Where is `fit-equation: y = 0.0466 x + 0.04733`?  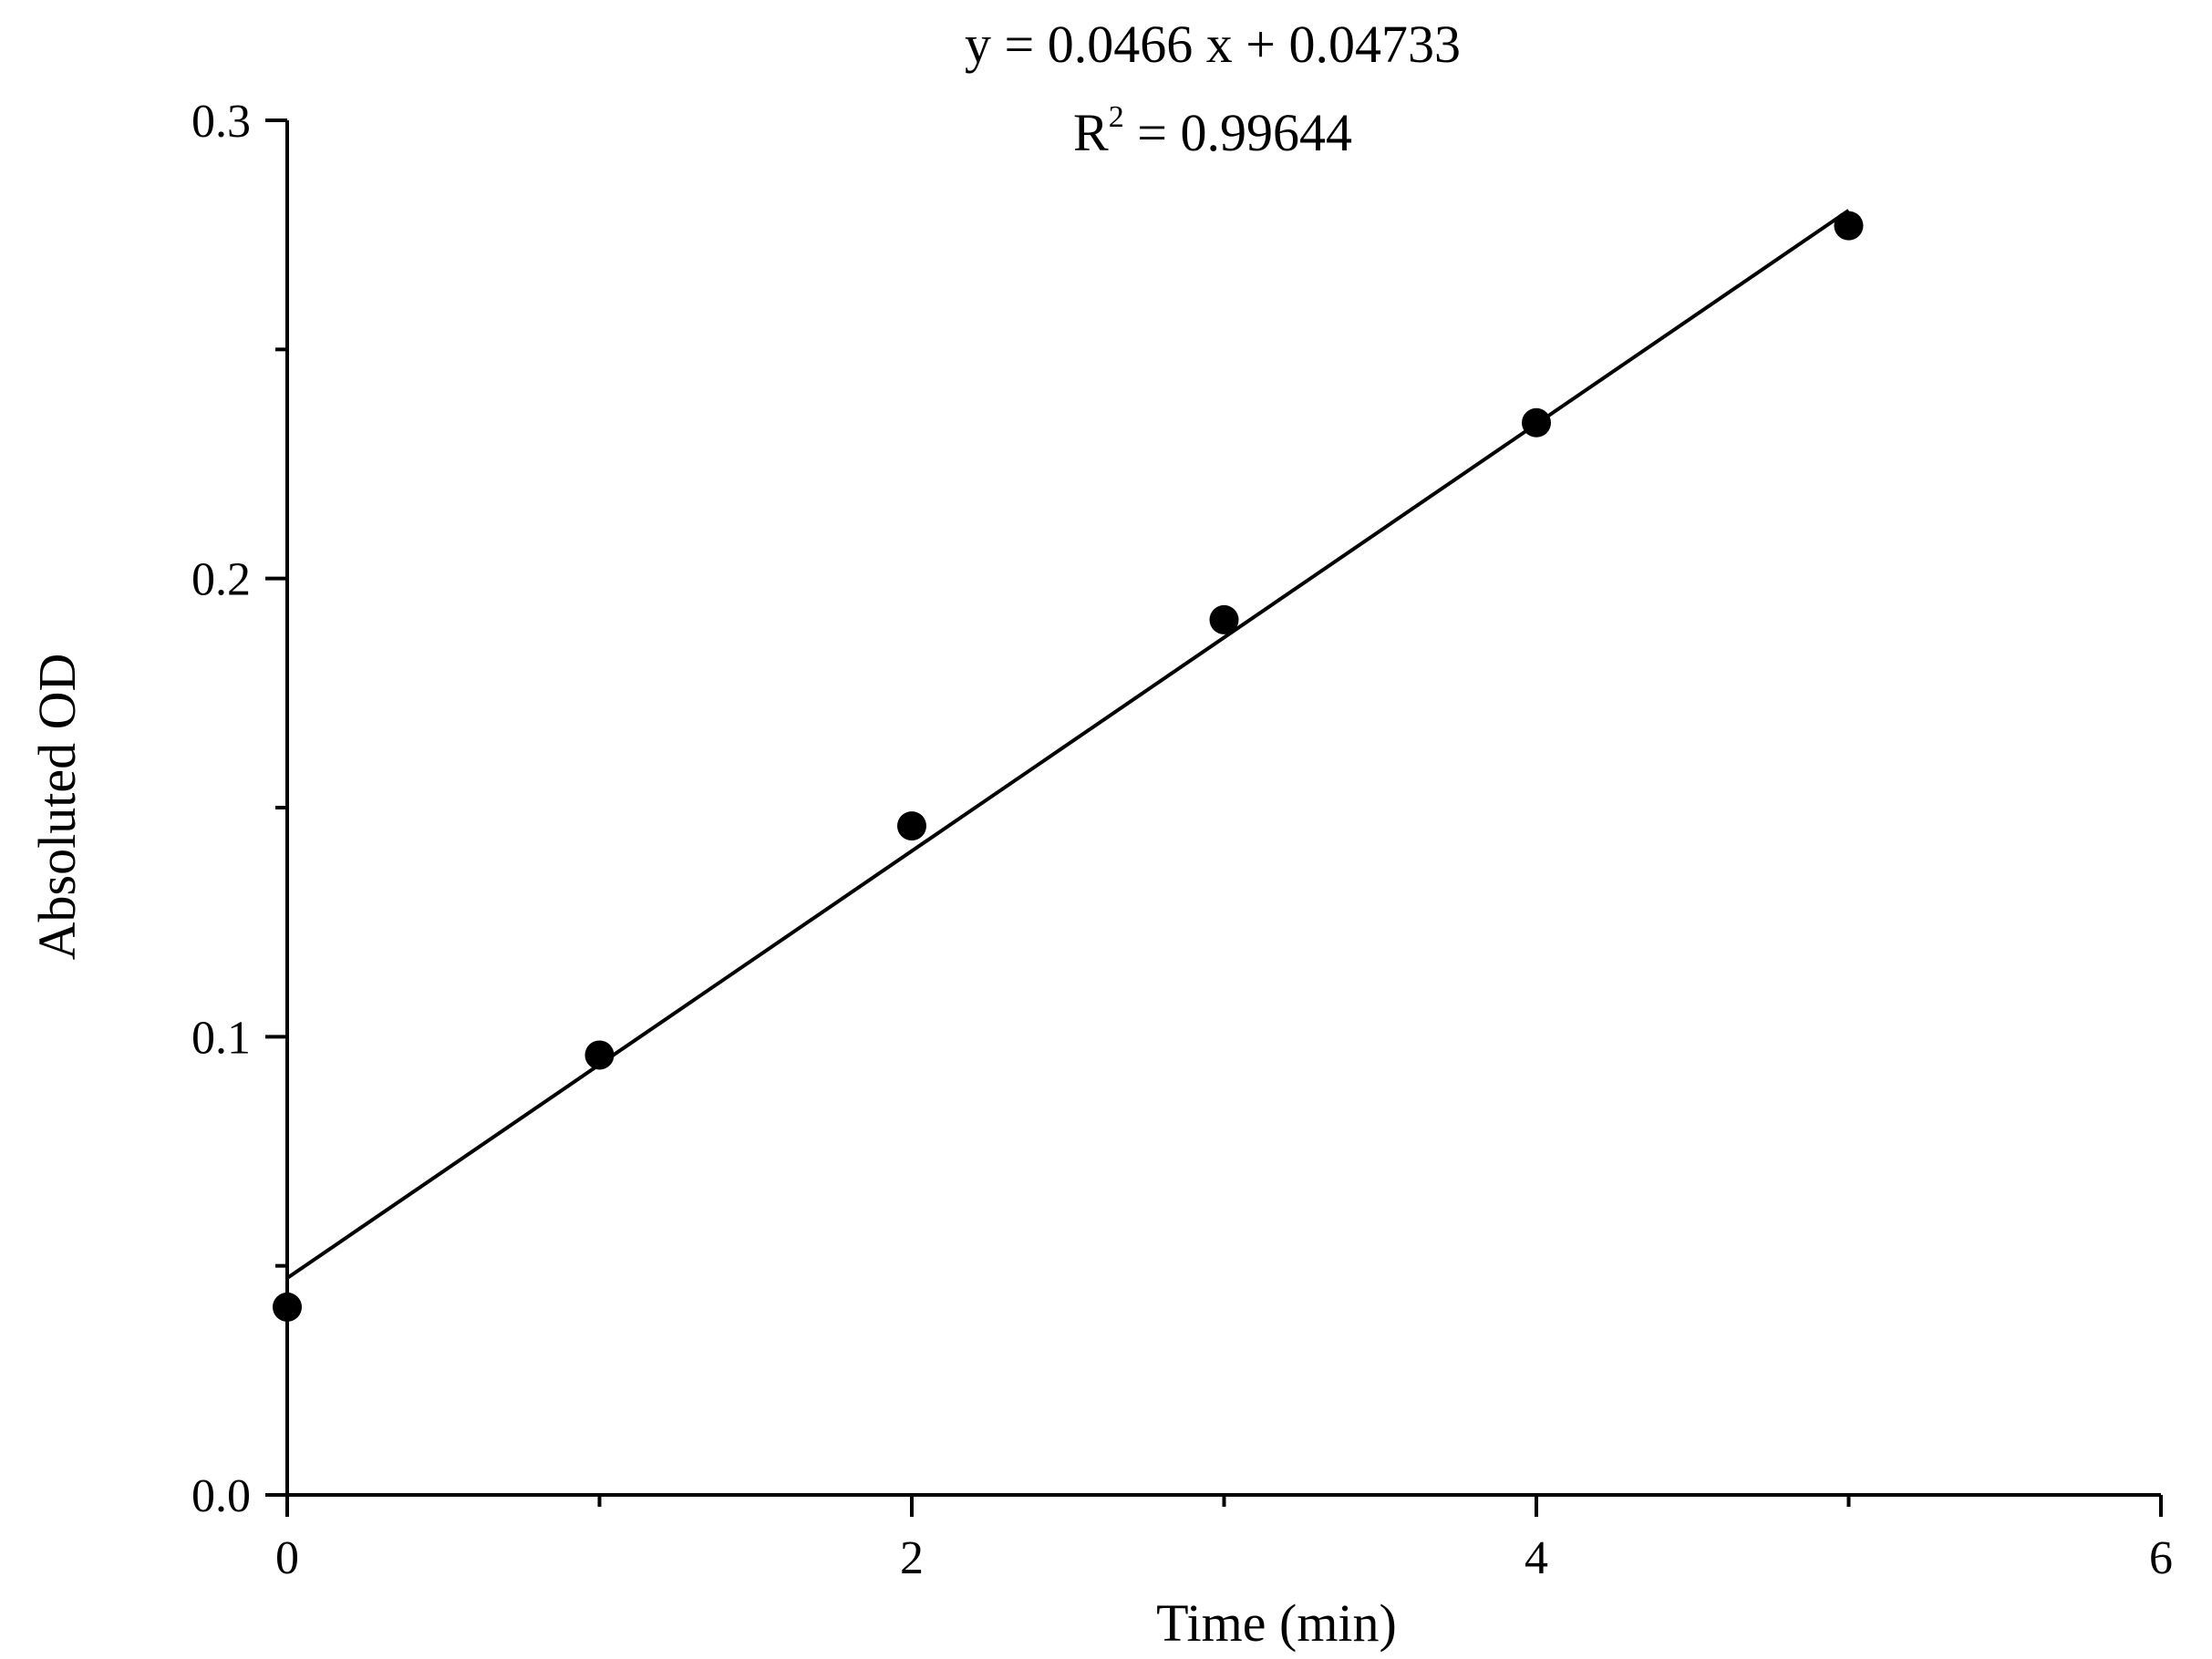
fit-equation: y = 0.0466 x + 0.04733 is located at coordinates (1213, 44).